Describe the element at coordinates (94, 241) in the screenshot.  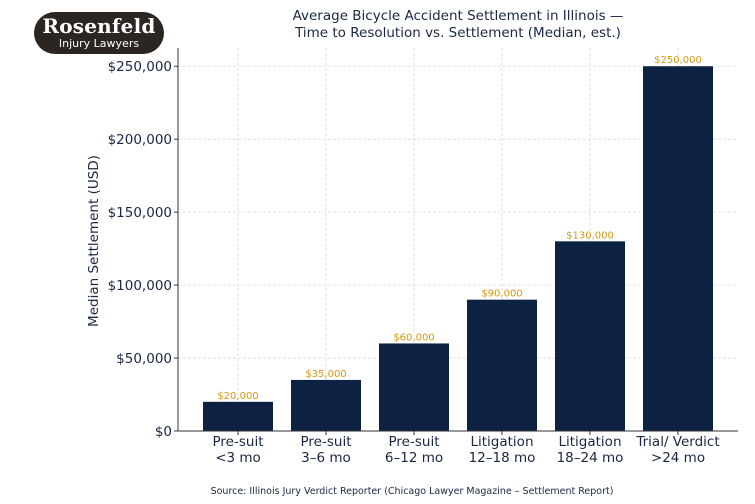
I see `y-axis-label: Median Settlement (USD)` at that location.